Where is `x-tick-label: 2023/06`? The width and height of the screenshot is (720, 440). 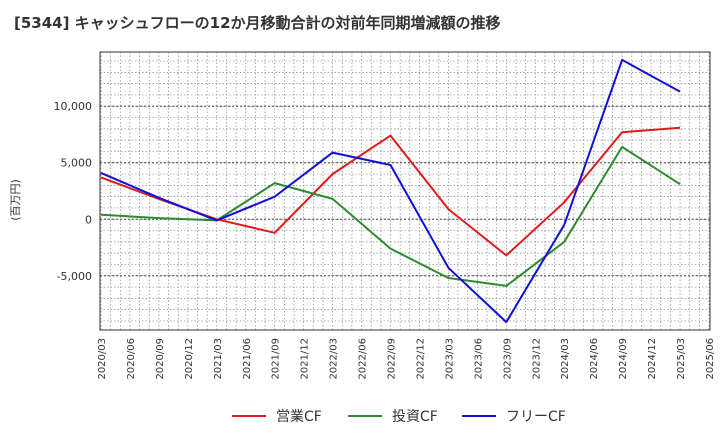 x-tick-label: 2023/06 is located at coordinates (478, 359).